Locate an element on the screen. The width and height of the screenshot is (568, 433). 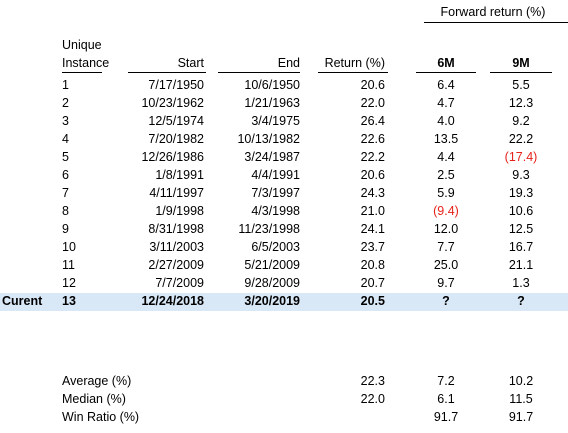
forward-9m-cell: 16.7 is located at coordinates (521, 247).